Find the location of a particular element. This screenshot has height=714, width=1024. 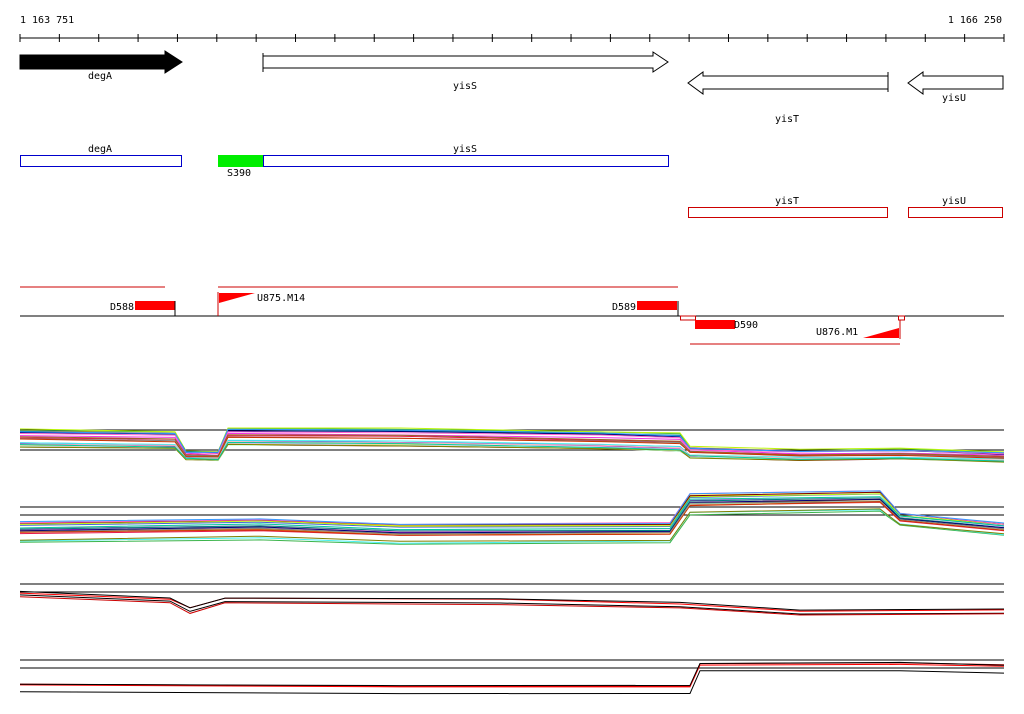

coordinate-ruler: 1 163 751 1 166 250 is located at coordinates (512, 28).